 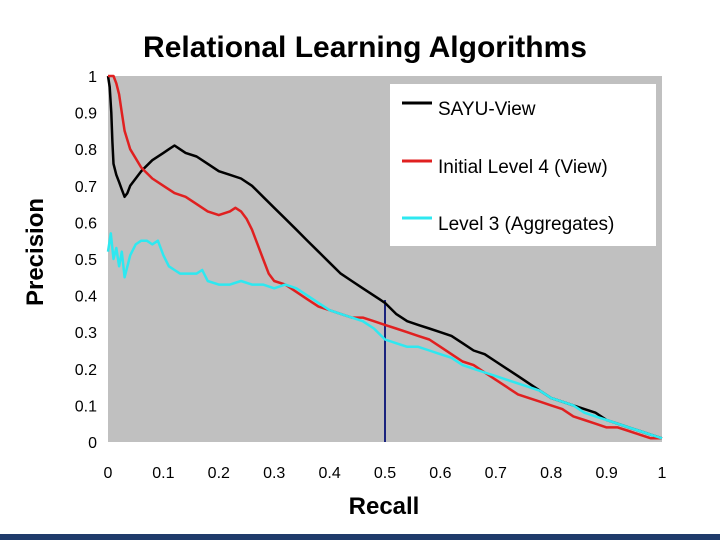 What do you see at coordinates (606, 473) in the screenshot?
I see `x-tick-label: 0.9` at bounding box center [606, 473].